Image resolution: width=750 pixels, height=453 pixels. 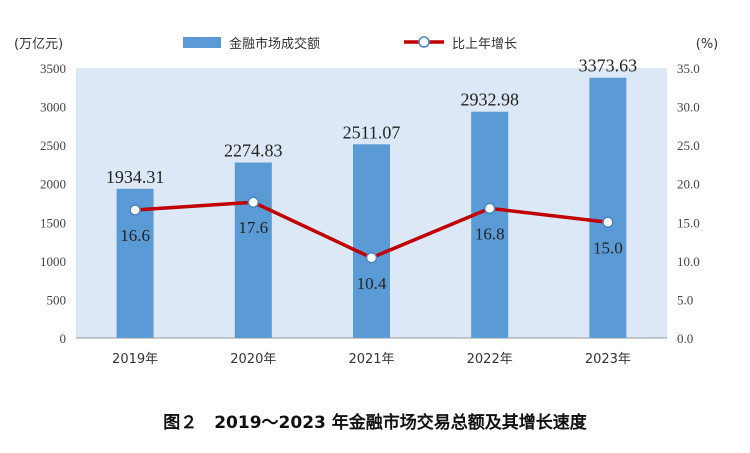 I want to click on bar-value-label: 2932.98, so click(x=489, y=100).